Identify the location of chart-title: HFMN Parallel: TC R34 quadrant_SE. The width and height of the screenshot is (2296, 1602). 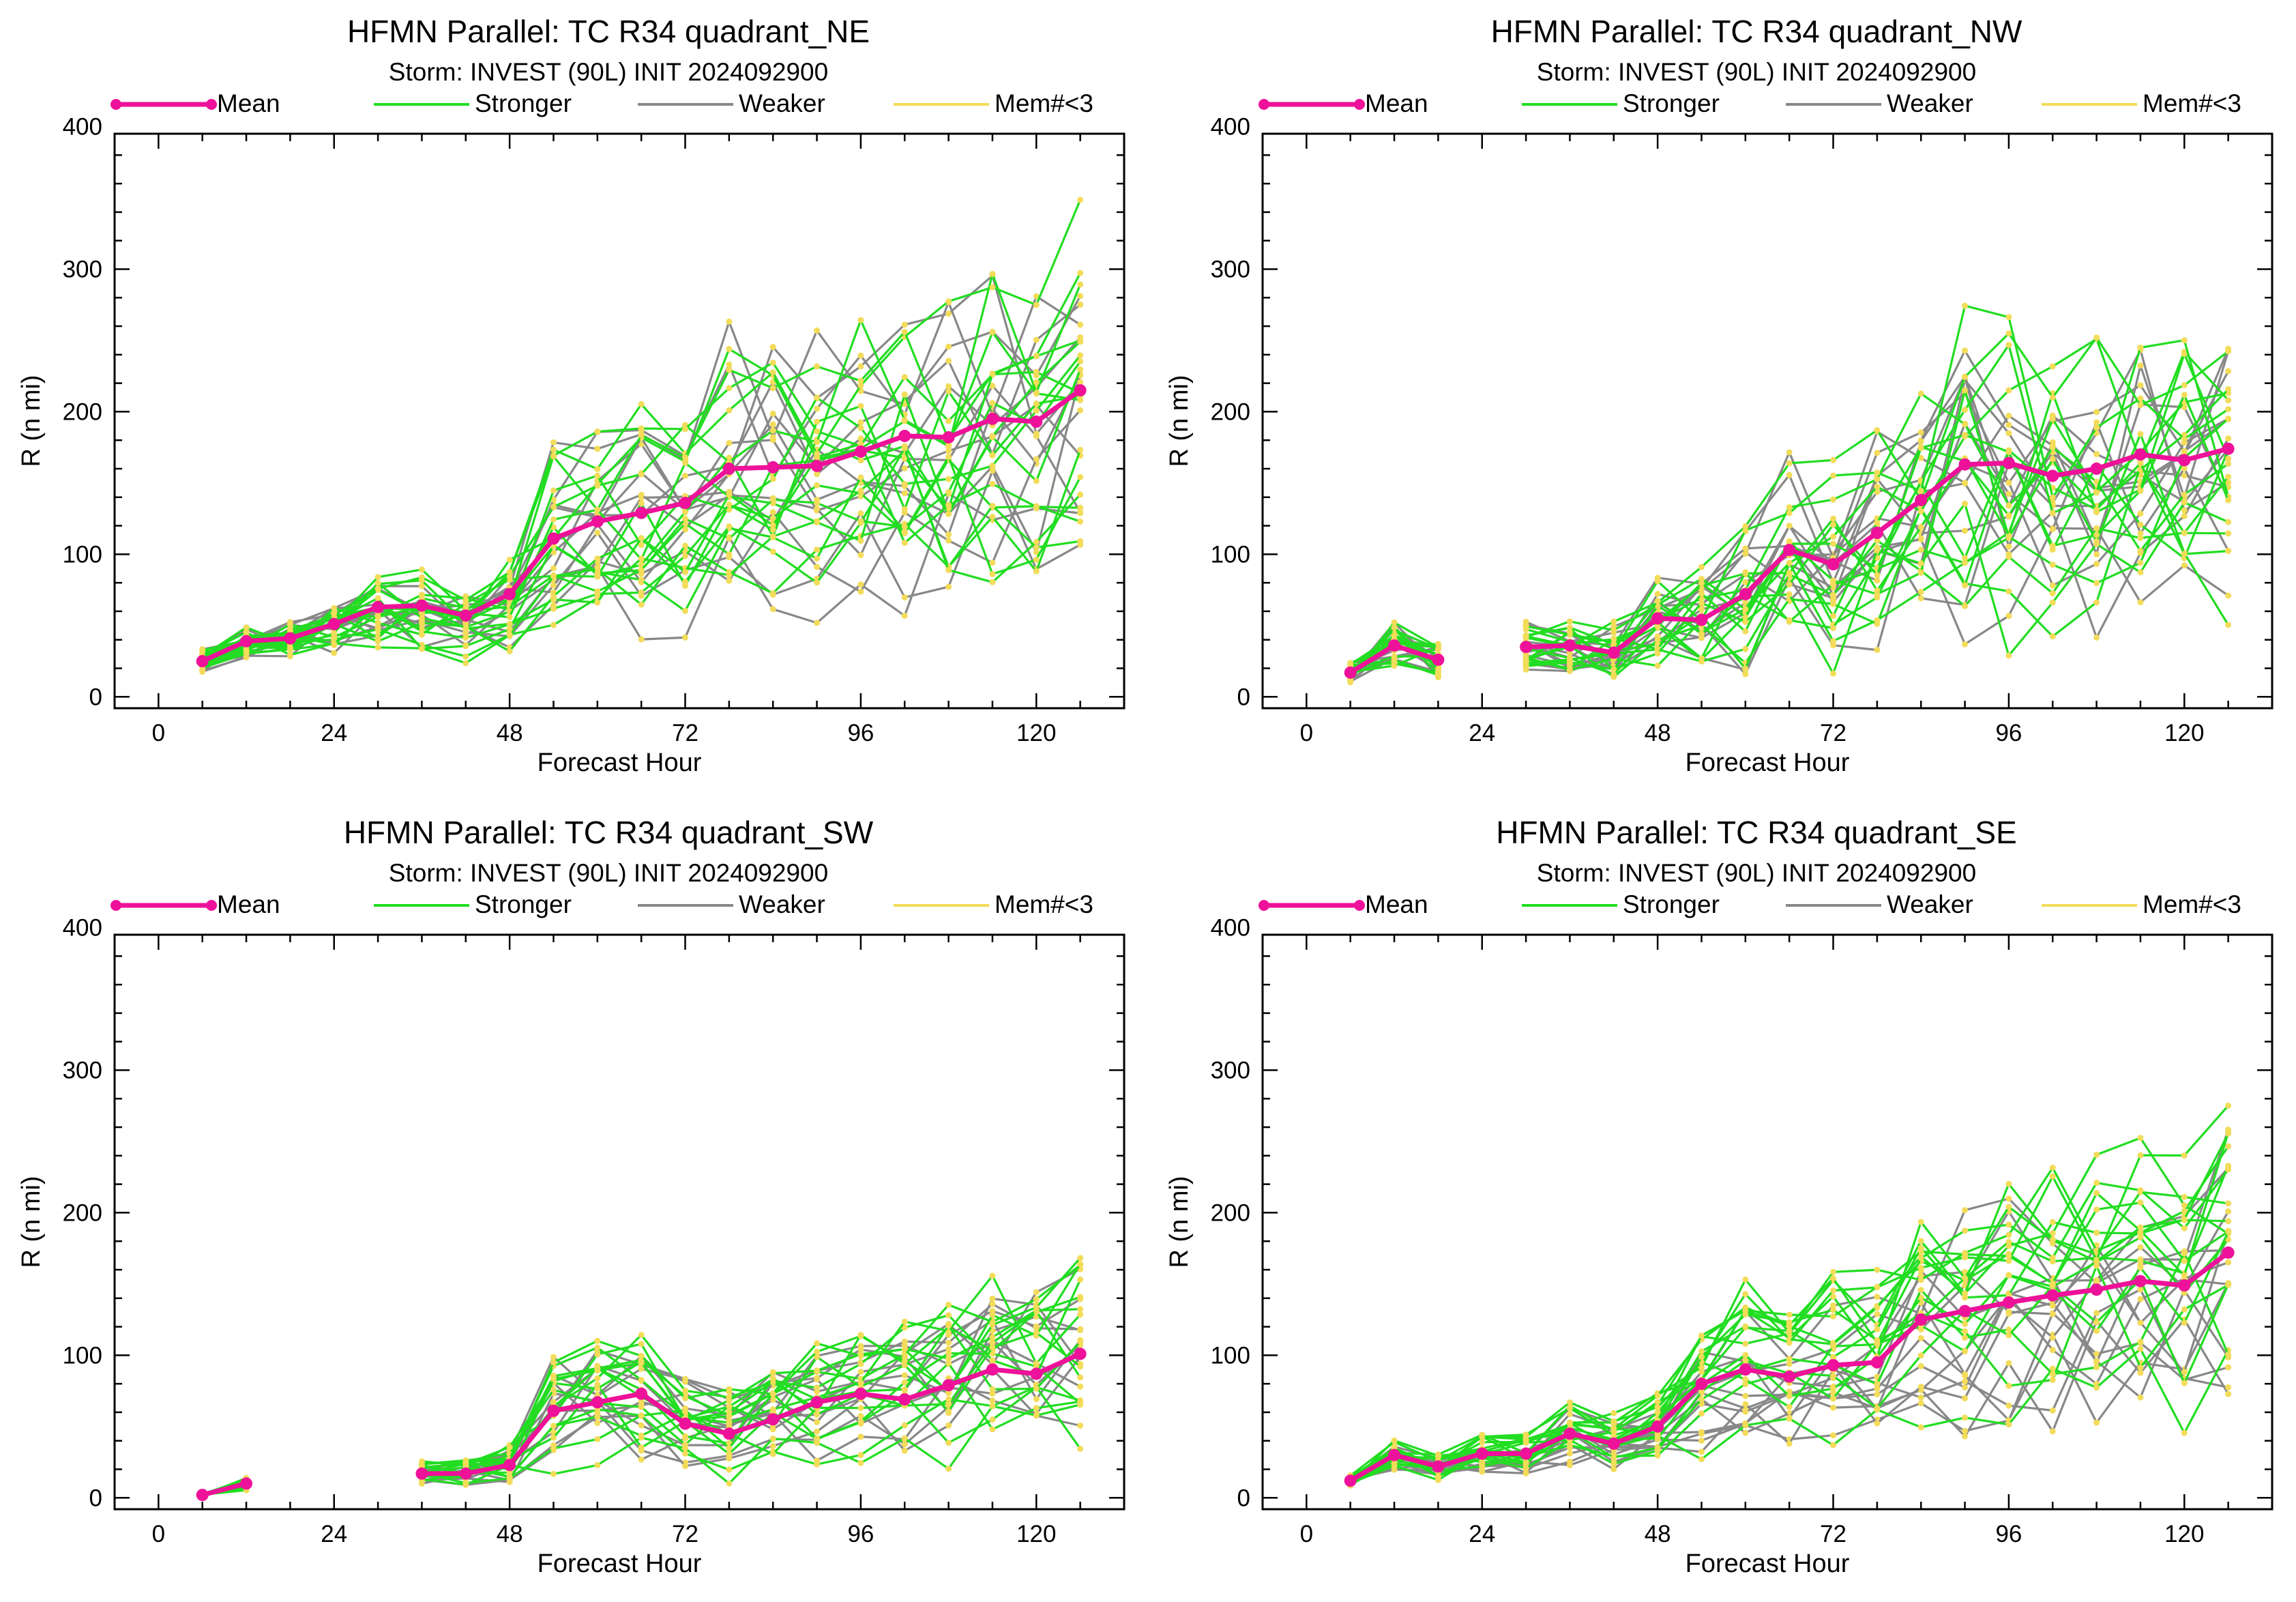
(1757, 832).